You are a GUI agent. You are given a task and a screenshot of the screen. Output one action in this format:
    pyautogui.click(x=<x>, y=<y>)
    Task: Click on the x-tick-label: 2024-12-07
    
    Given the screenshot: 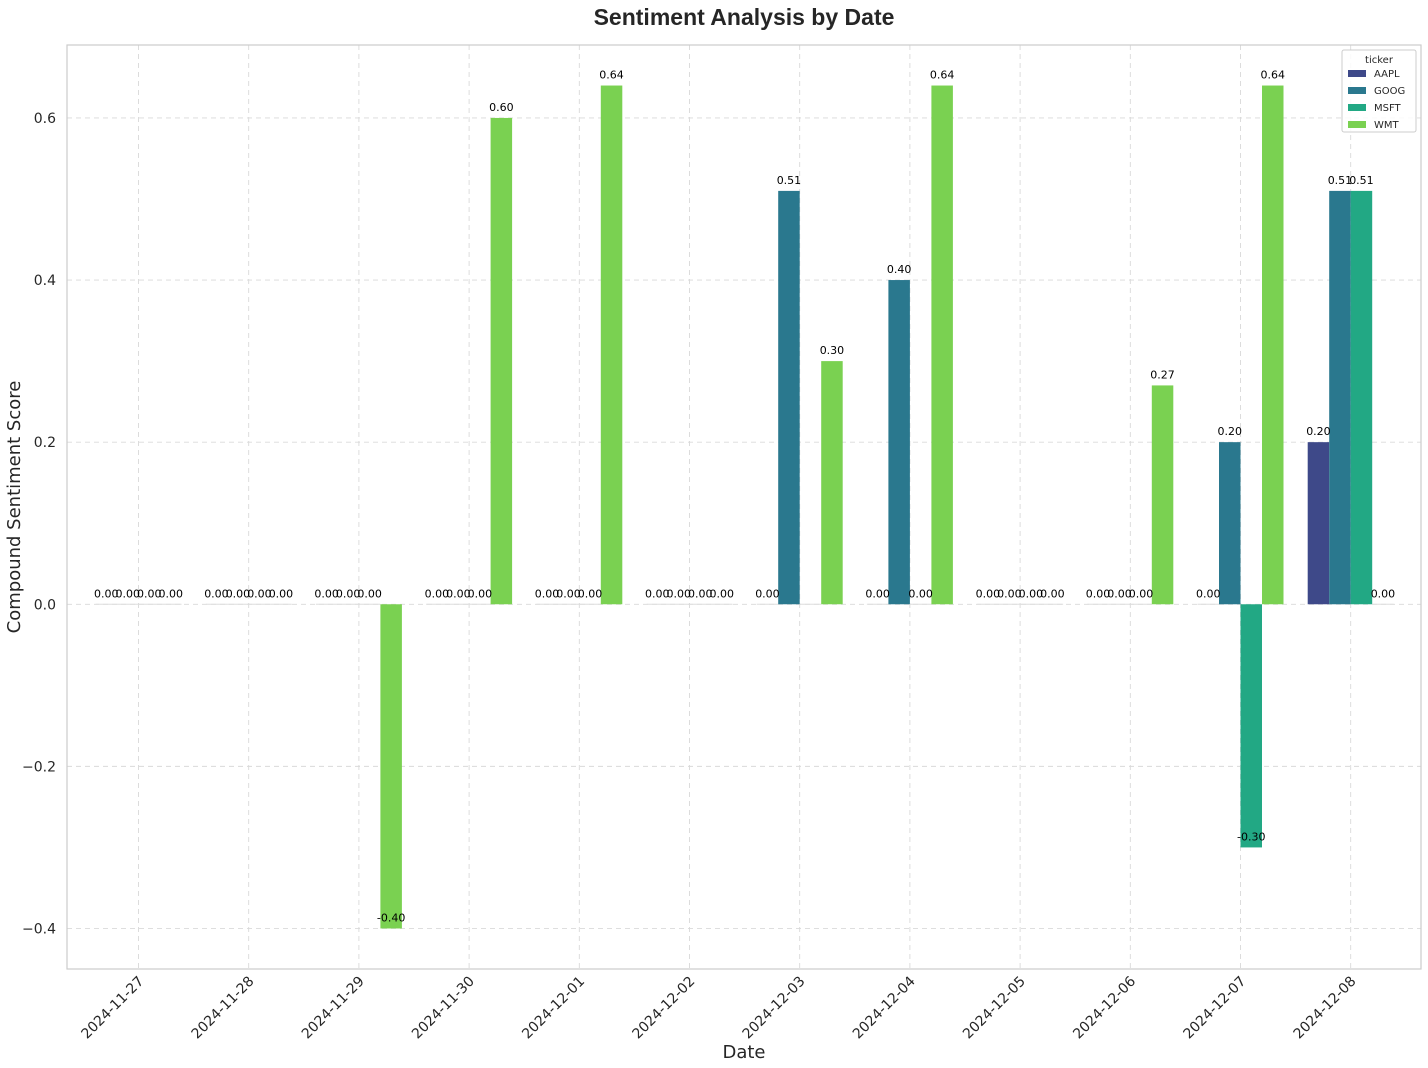 What is the action you would take?
    pyautogui.click(x=1214, y=1008)
    